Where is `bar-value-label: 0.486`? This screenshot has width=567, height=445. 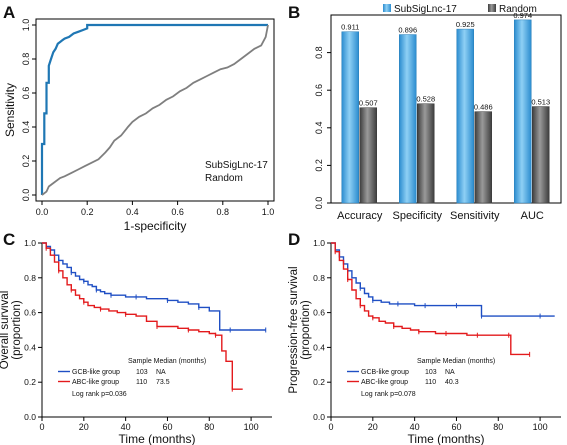
bar-value-label: 0.486 is located at coordinates (483, 107).